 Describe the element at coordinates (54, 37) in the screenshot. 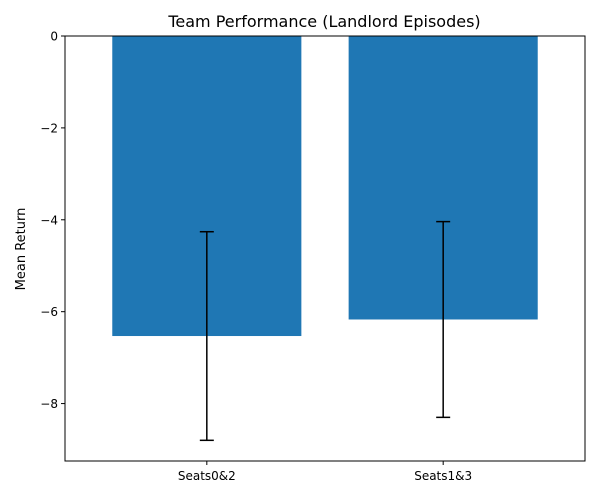

I see `y-tick-label: 0` at that location.